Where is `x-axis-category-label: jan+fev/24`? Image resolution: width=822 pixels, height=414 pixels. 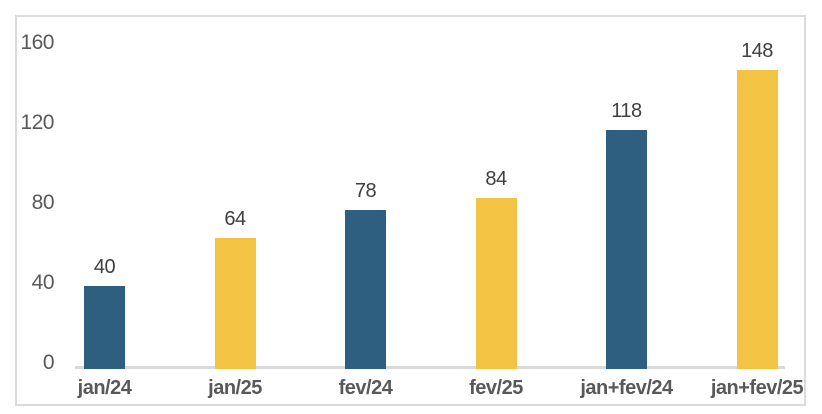 x-axis-category-label: jan+fev/24 is located at coordinates (626, 388).